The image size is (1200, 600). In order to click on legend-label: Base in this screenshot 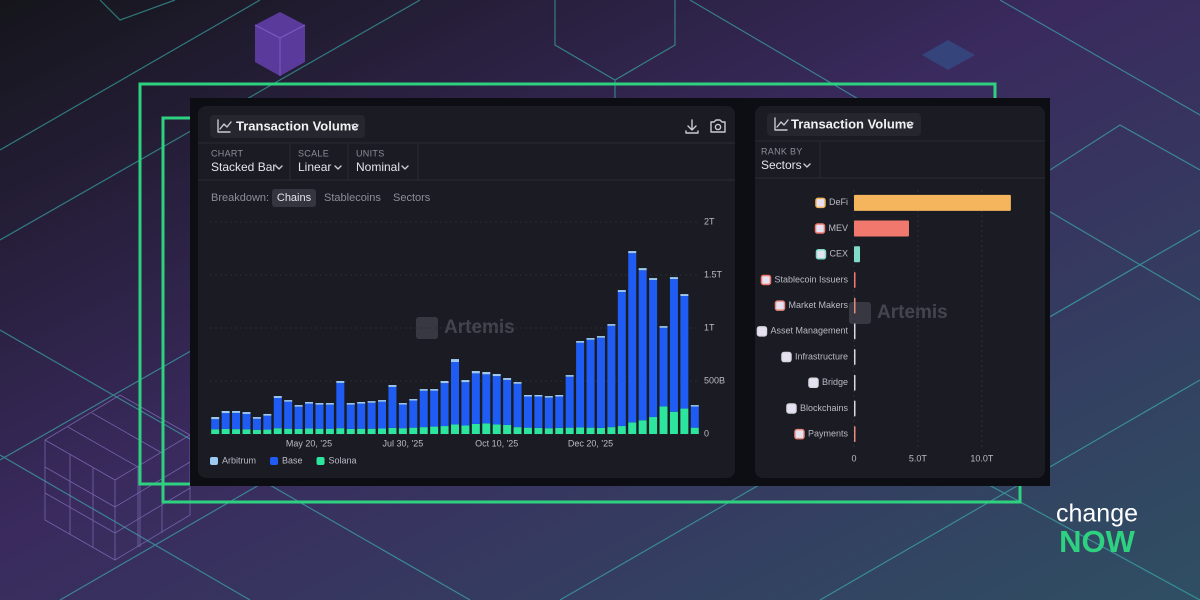, I will do `click(292, 460)`.